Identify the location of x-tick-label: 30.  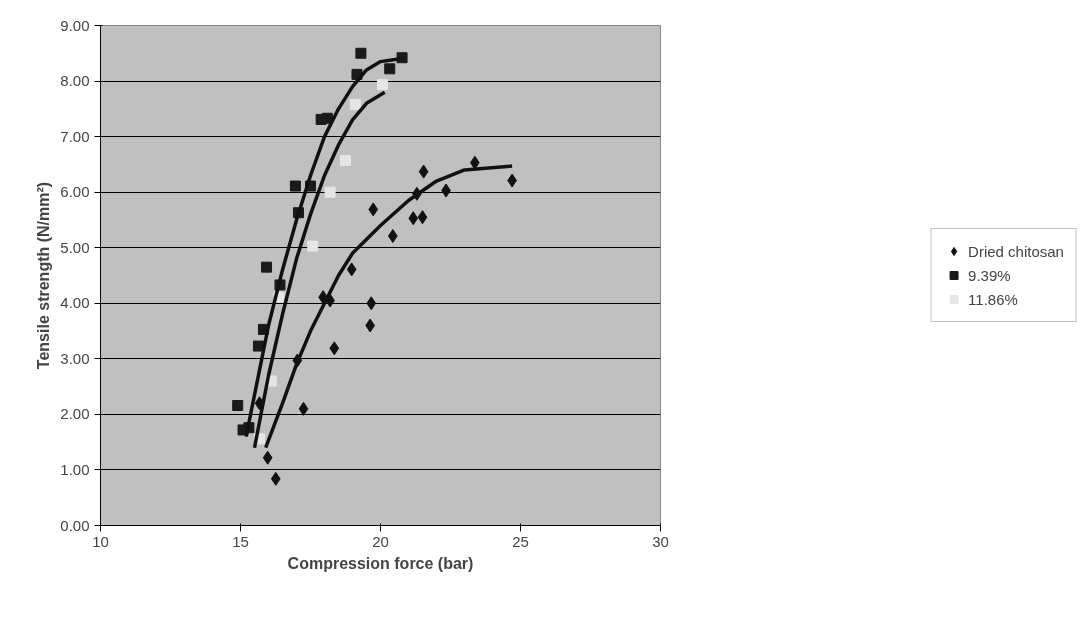
(660, 541).